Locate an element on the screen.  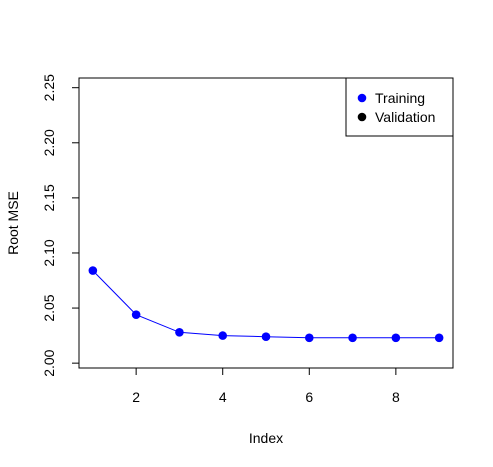
legend-label-training: Training is located at coordinates (400, 98).